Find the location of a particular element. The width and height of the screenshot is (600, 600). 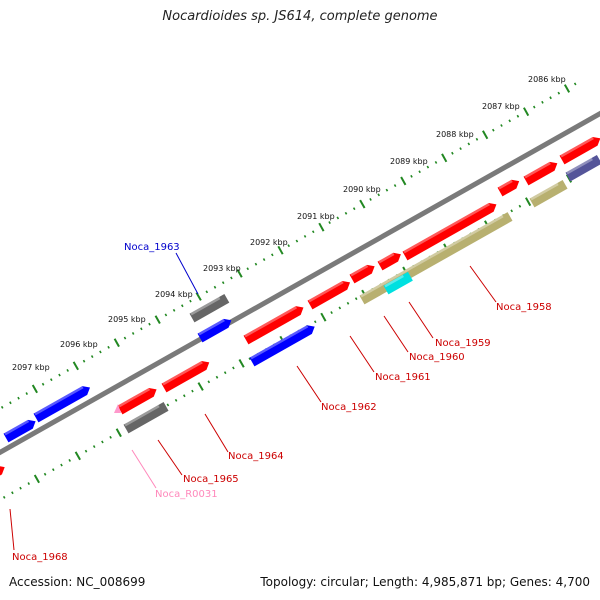

dark-feature is located at coordinates (582, 168).